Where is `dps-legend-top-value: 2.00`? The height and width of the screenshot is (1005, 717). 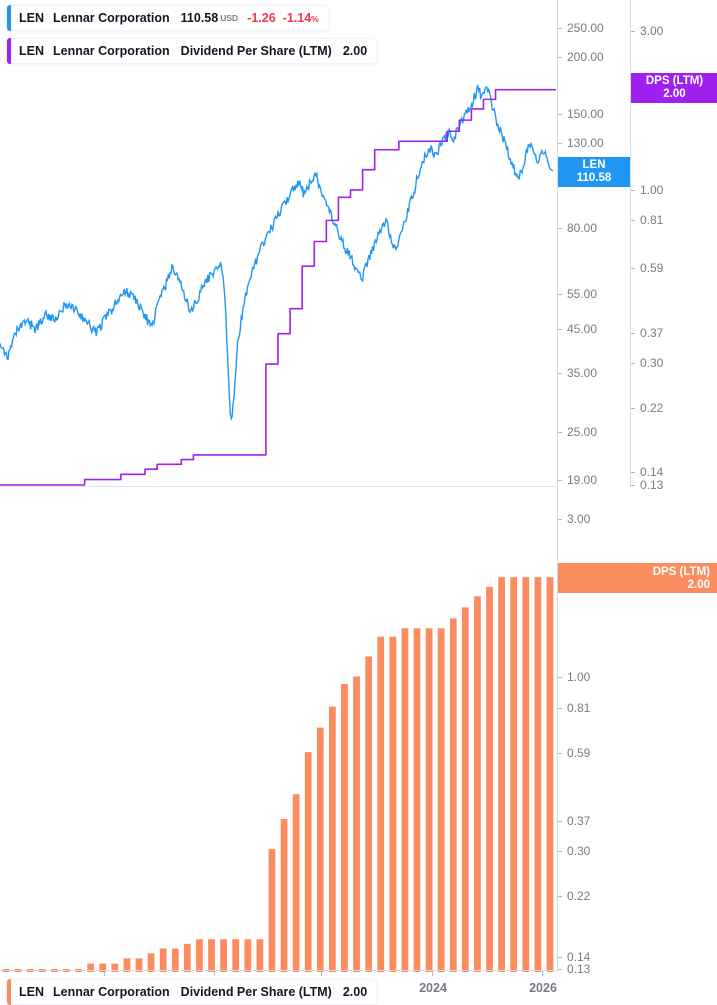
dps-legend-top-value: 2.00 is located at coordinates (355, 51).